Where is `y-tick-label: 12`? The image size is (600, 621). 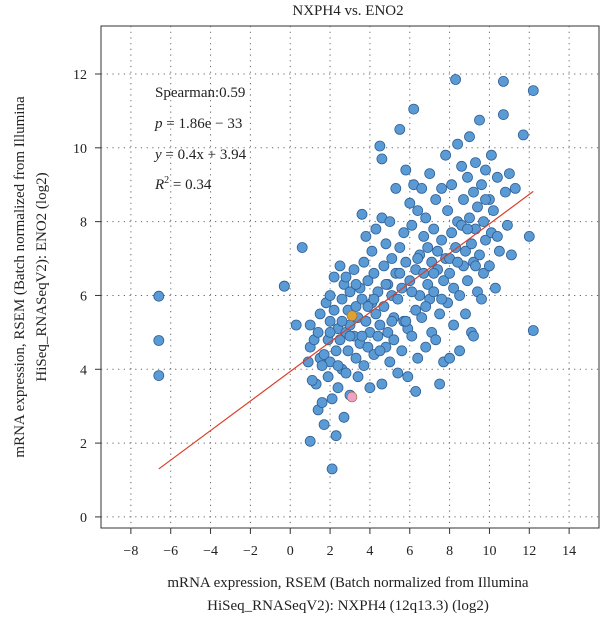
y-tick-label: 12 is located at coordinates (80, 75).